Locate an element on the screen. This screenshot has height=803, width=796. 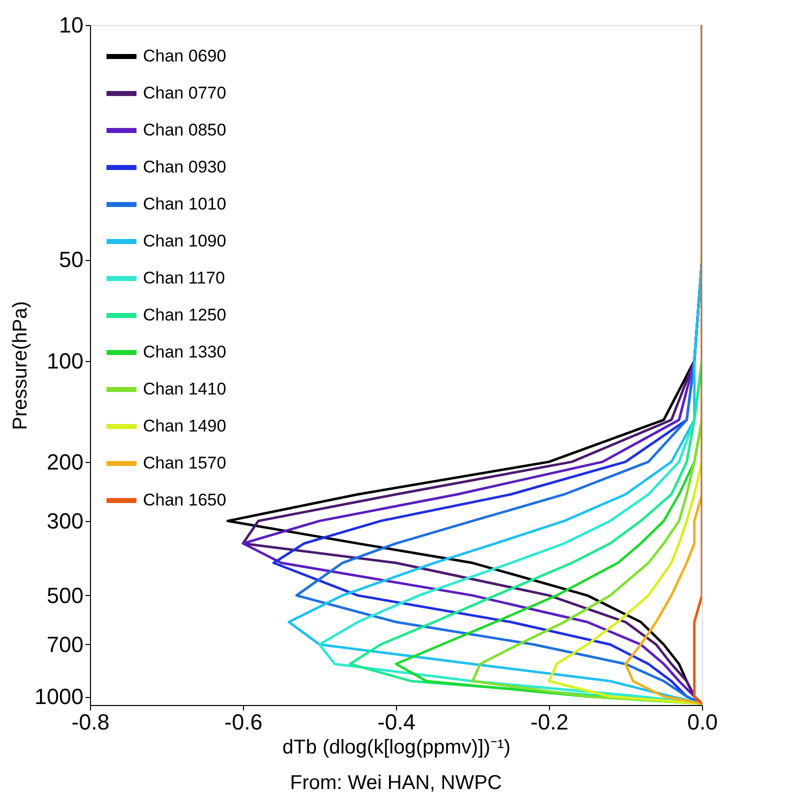
y-tick-label: 1000 is located at coordinates (59, 697).